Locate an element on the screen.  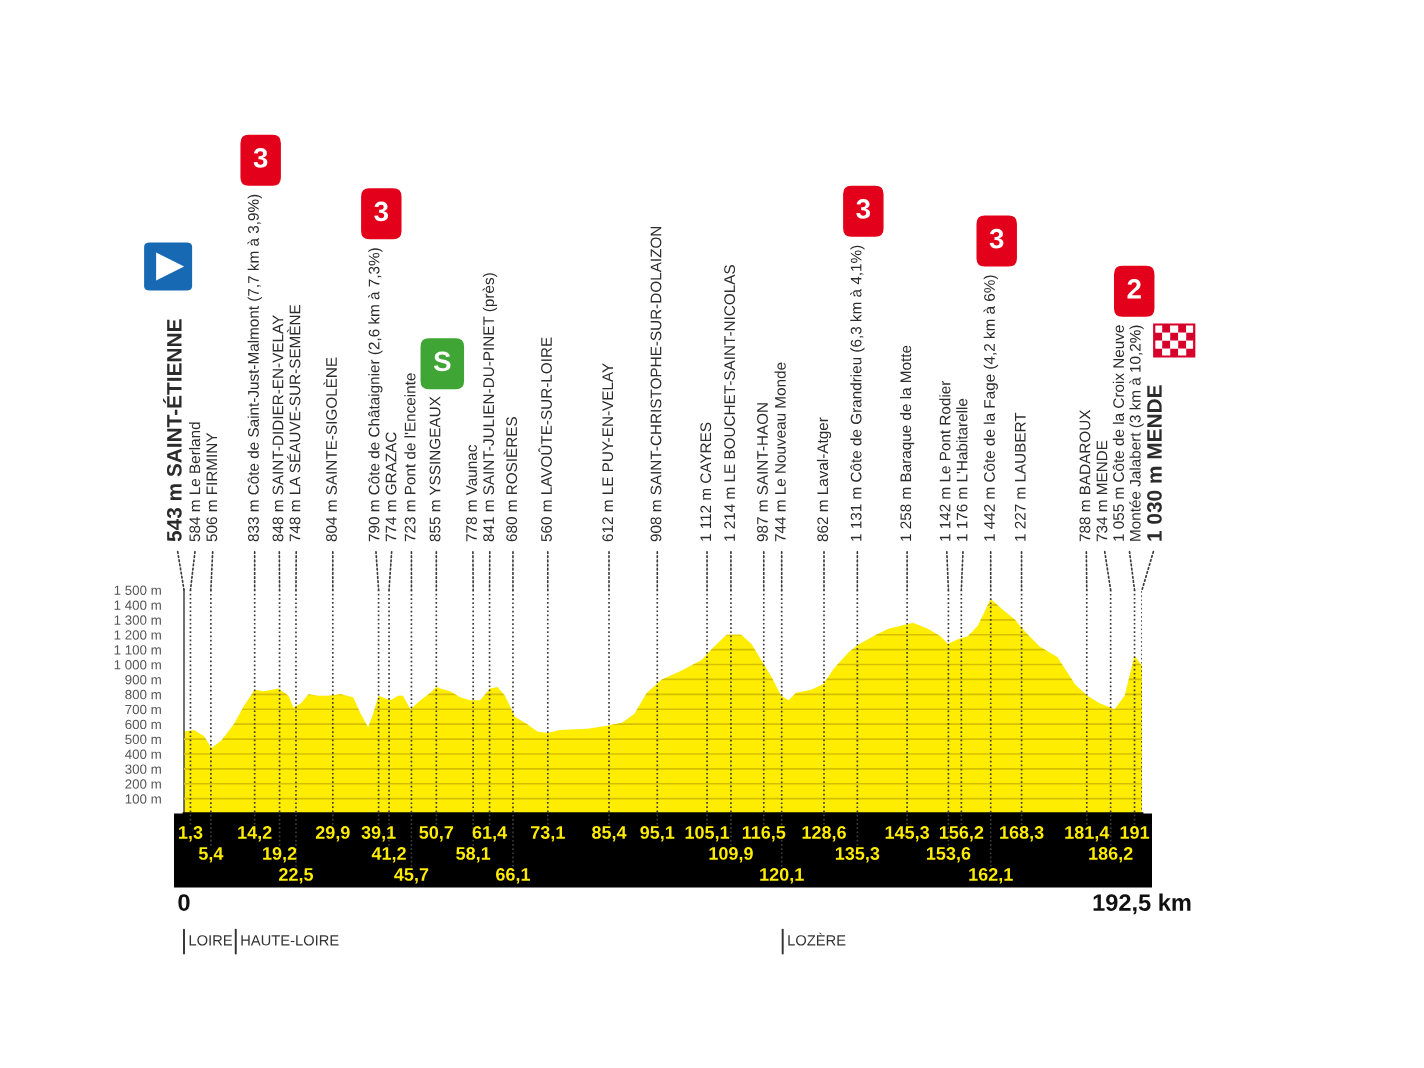
annotation: 543 m SAINT-ÉTIENNE is located at coordinates (172, 430).